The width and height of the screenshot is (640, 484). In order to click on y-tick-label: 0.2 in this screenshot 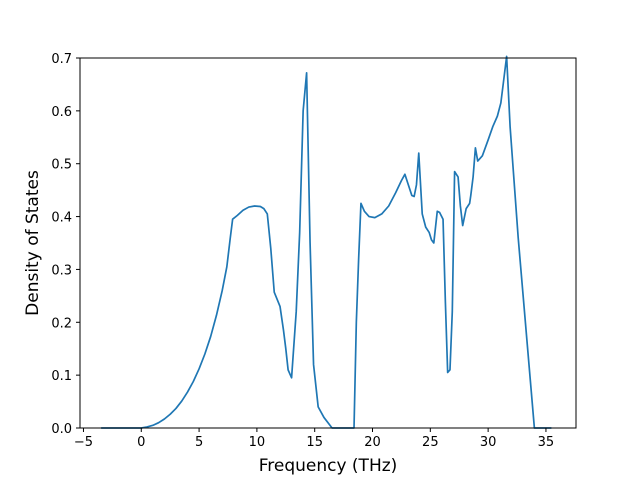, I will do `click(61, 323)`.